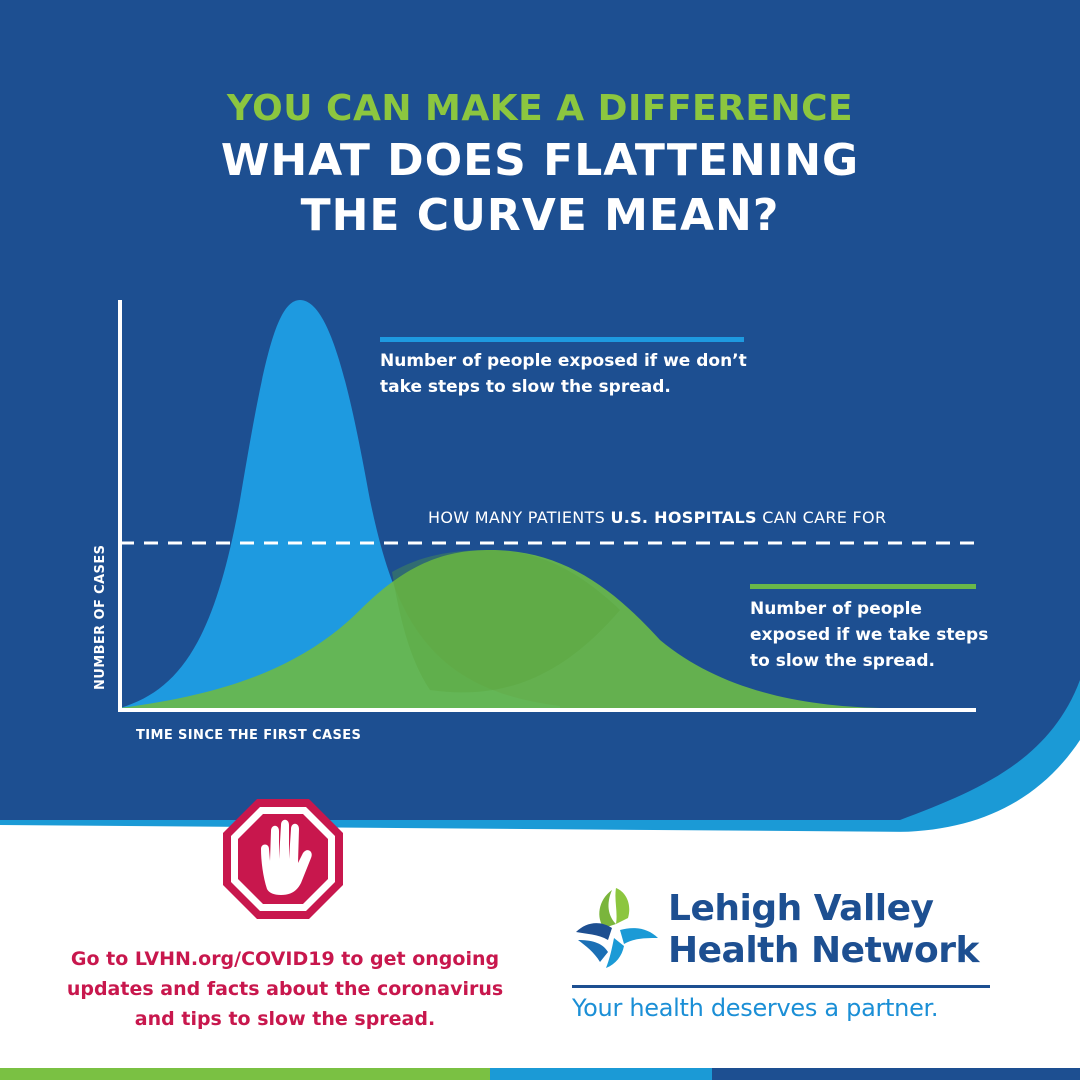  I want to click on blue-legend-swatch, so click(562, 339).